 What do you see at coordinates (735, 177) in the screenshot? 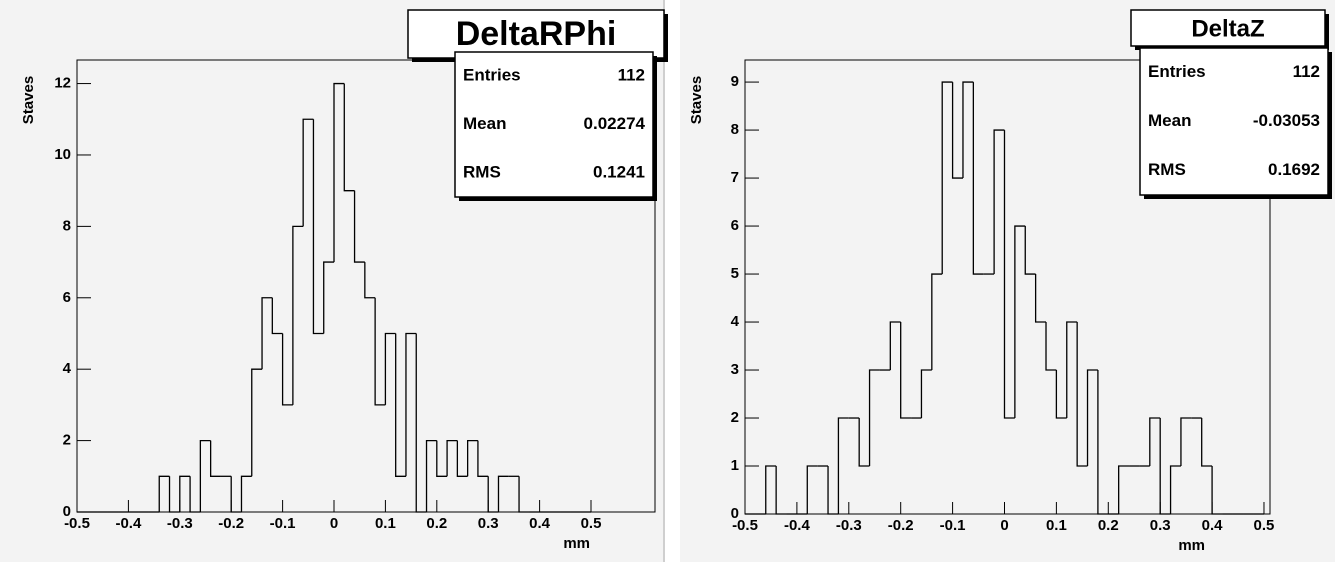
I see `y-tick-label: 7` at bounding box center [735, 177].